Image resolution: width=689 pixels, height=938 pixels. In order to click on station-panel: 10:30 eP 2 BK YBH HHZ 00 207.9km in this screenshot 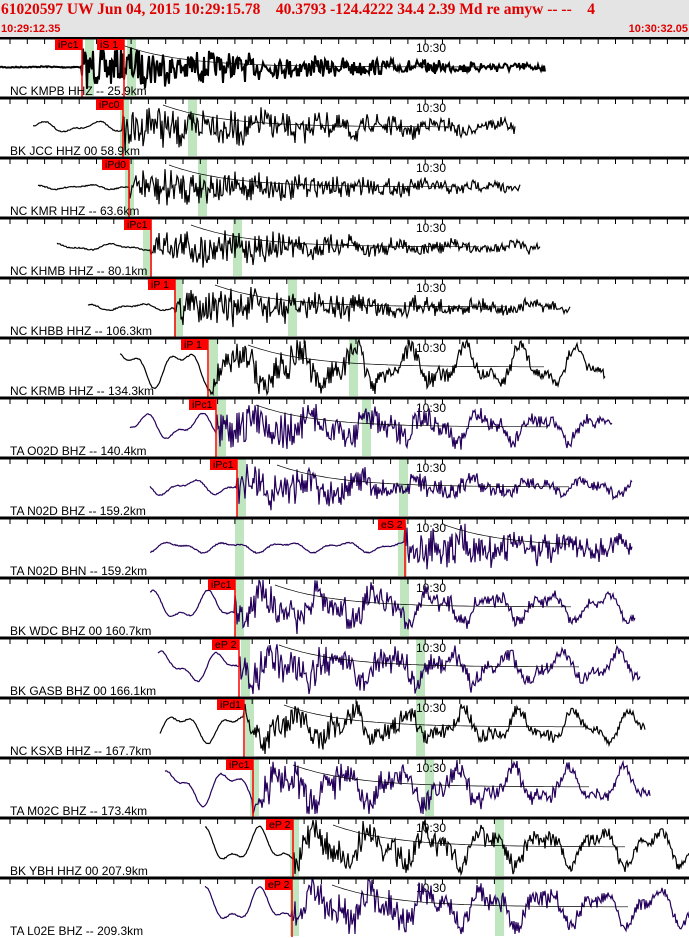, I will do `click(344, 847)`.